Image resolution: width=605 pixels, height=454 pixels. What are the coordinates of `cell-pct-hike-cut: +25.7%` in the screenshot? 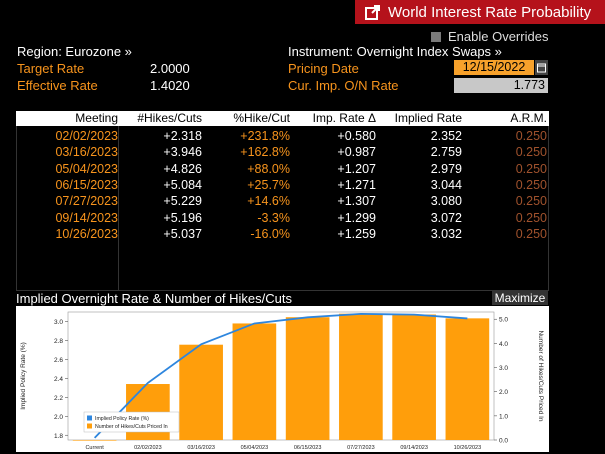 It's located at (268, 184).